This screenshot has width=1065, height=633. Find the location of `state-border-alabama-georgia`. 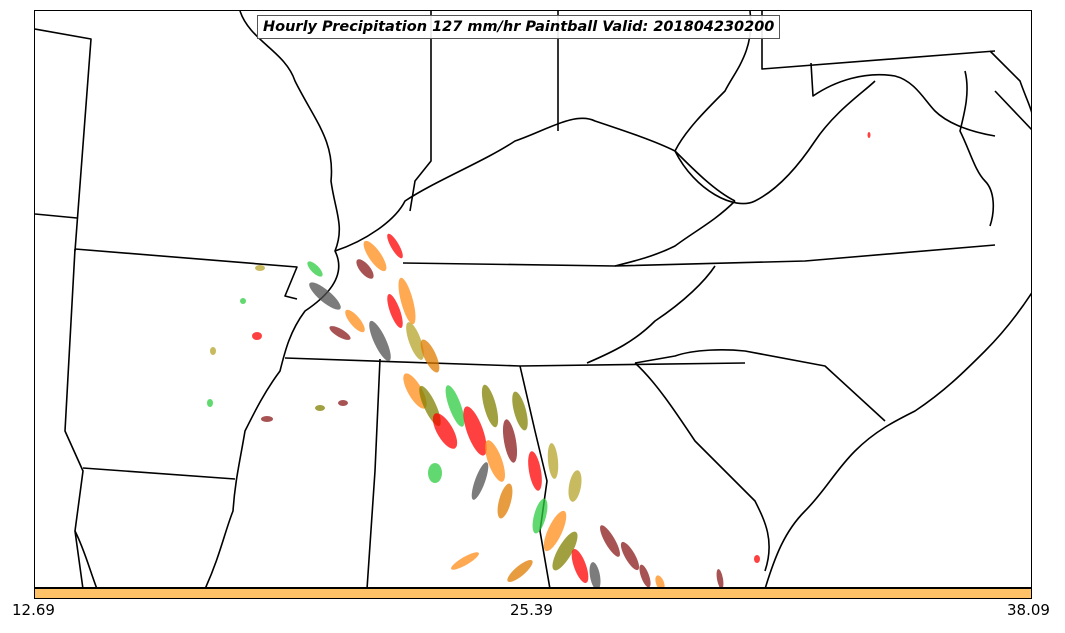

state-border-alabama-georgia is located at coordinates (535, 476).